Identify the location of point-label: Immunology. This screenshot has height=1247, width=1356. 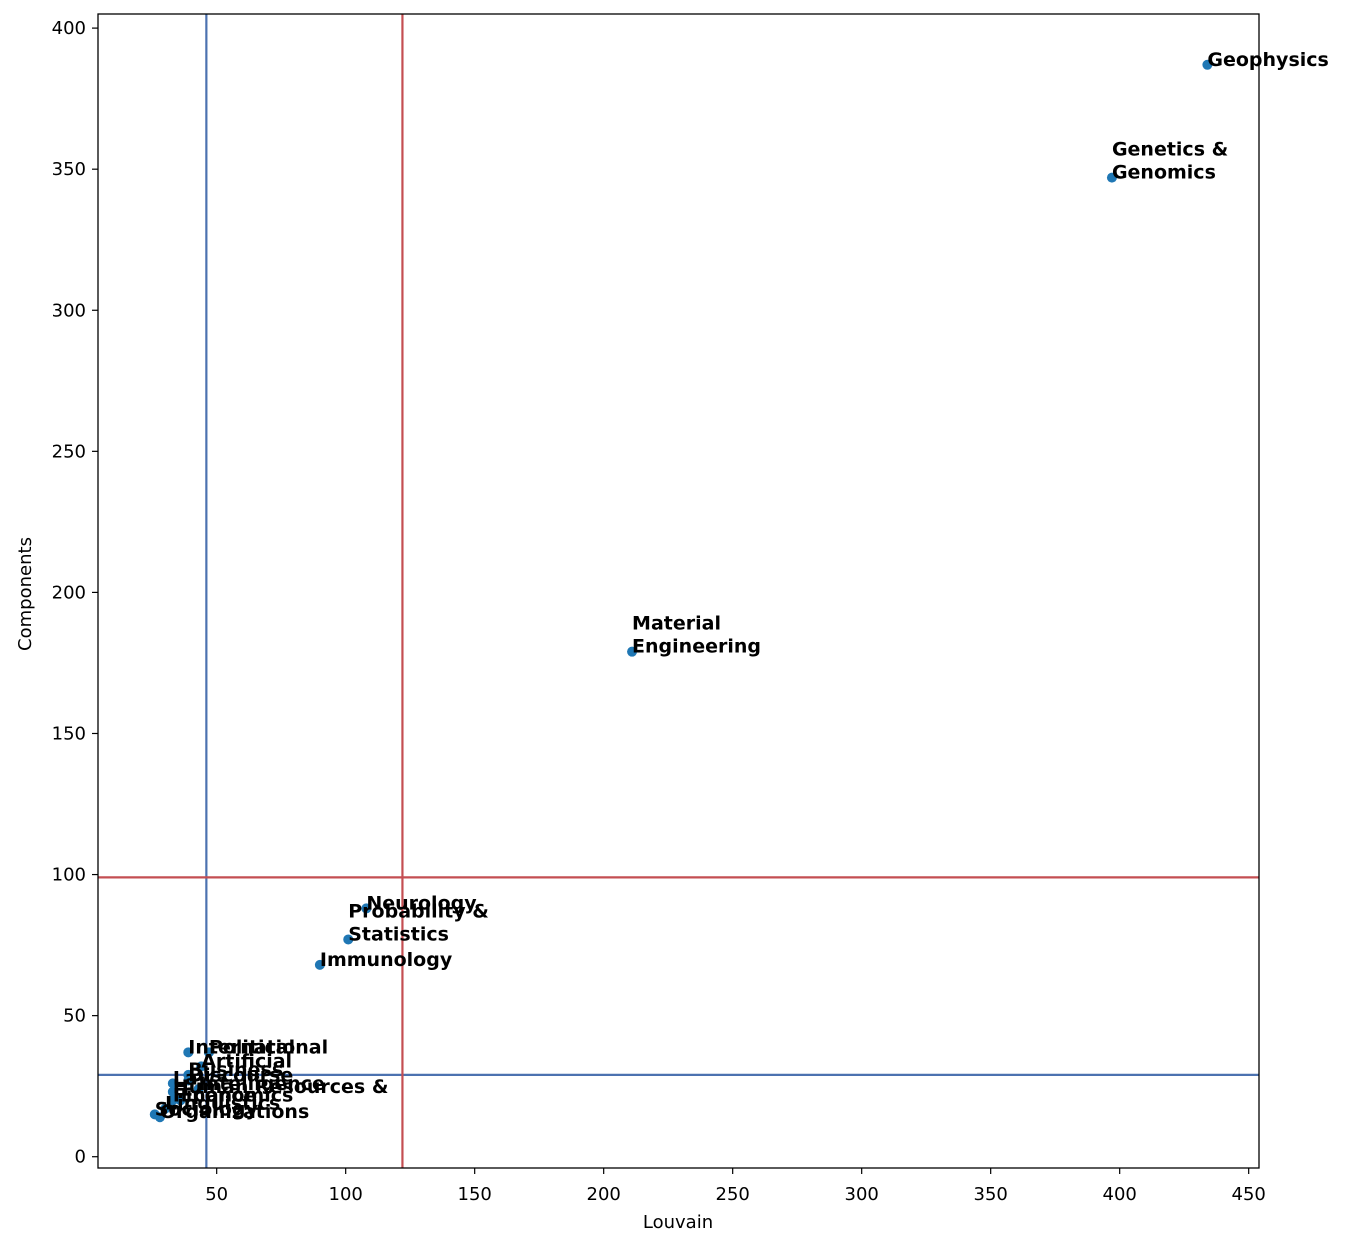
(386, 960).